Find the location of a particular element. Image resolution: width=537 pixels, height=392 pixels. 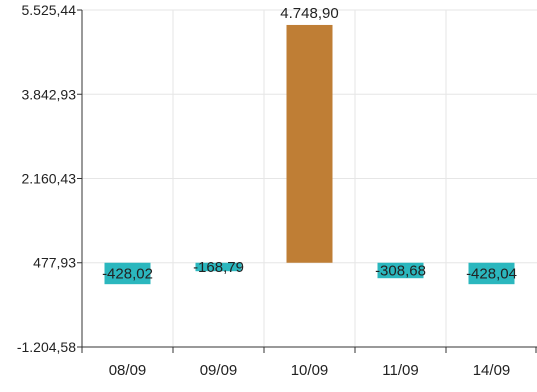

data-label: 4.748,90 is located at coordinates (309, 13).